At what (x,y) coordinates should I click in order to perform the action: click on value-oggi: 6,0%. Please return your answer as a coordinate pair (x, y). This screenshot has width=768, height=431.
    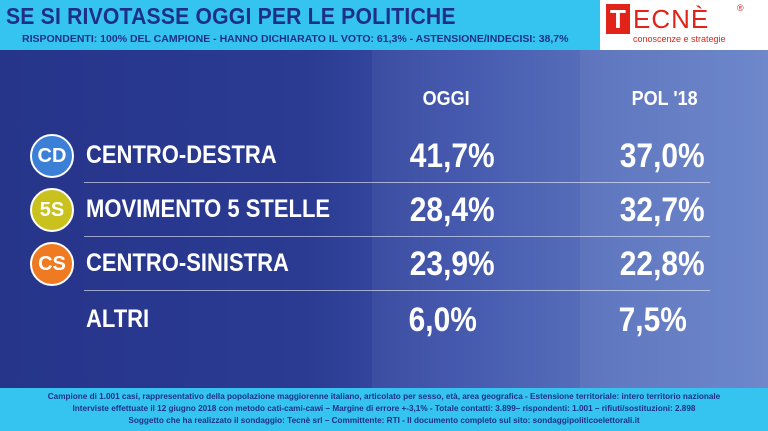
    Looking at the image, I should click on (442, 320).